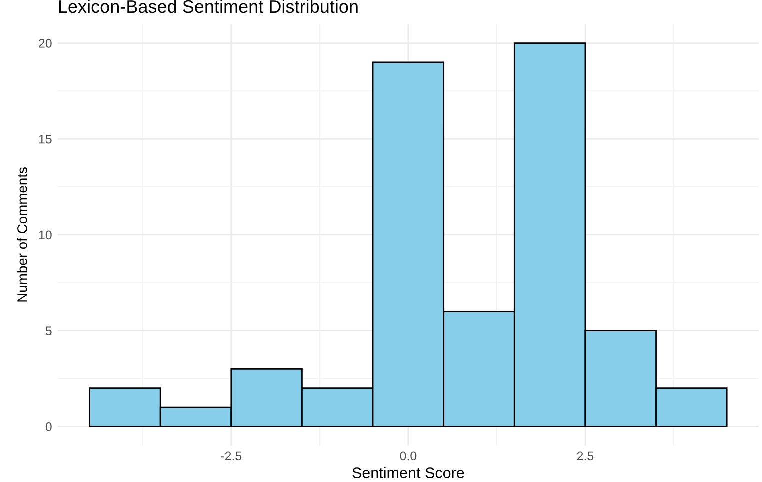 The height and width of the screenshot is (482, 762). Describe the element at coordinates (49, 427) in the screenshot. I see `y-tick-label: 0` at that location.